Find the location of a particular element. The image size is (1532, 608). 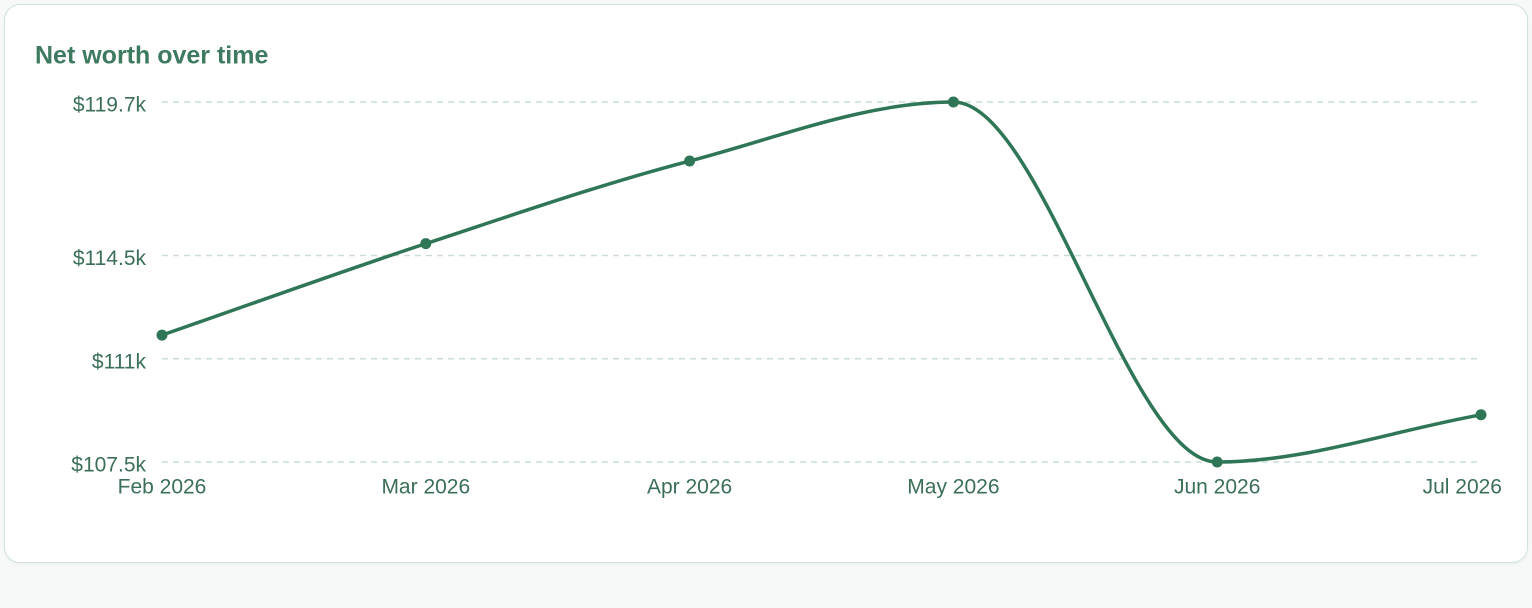

chart-title: Net worth over time is located at coordinates (151, 56).